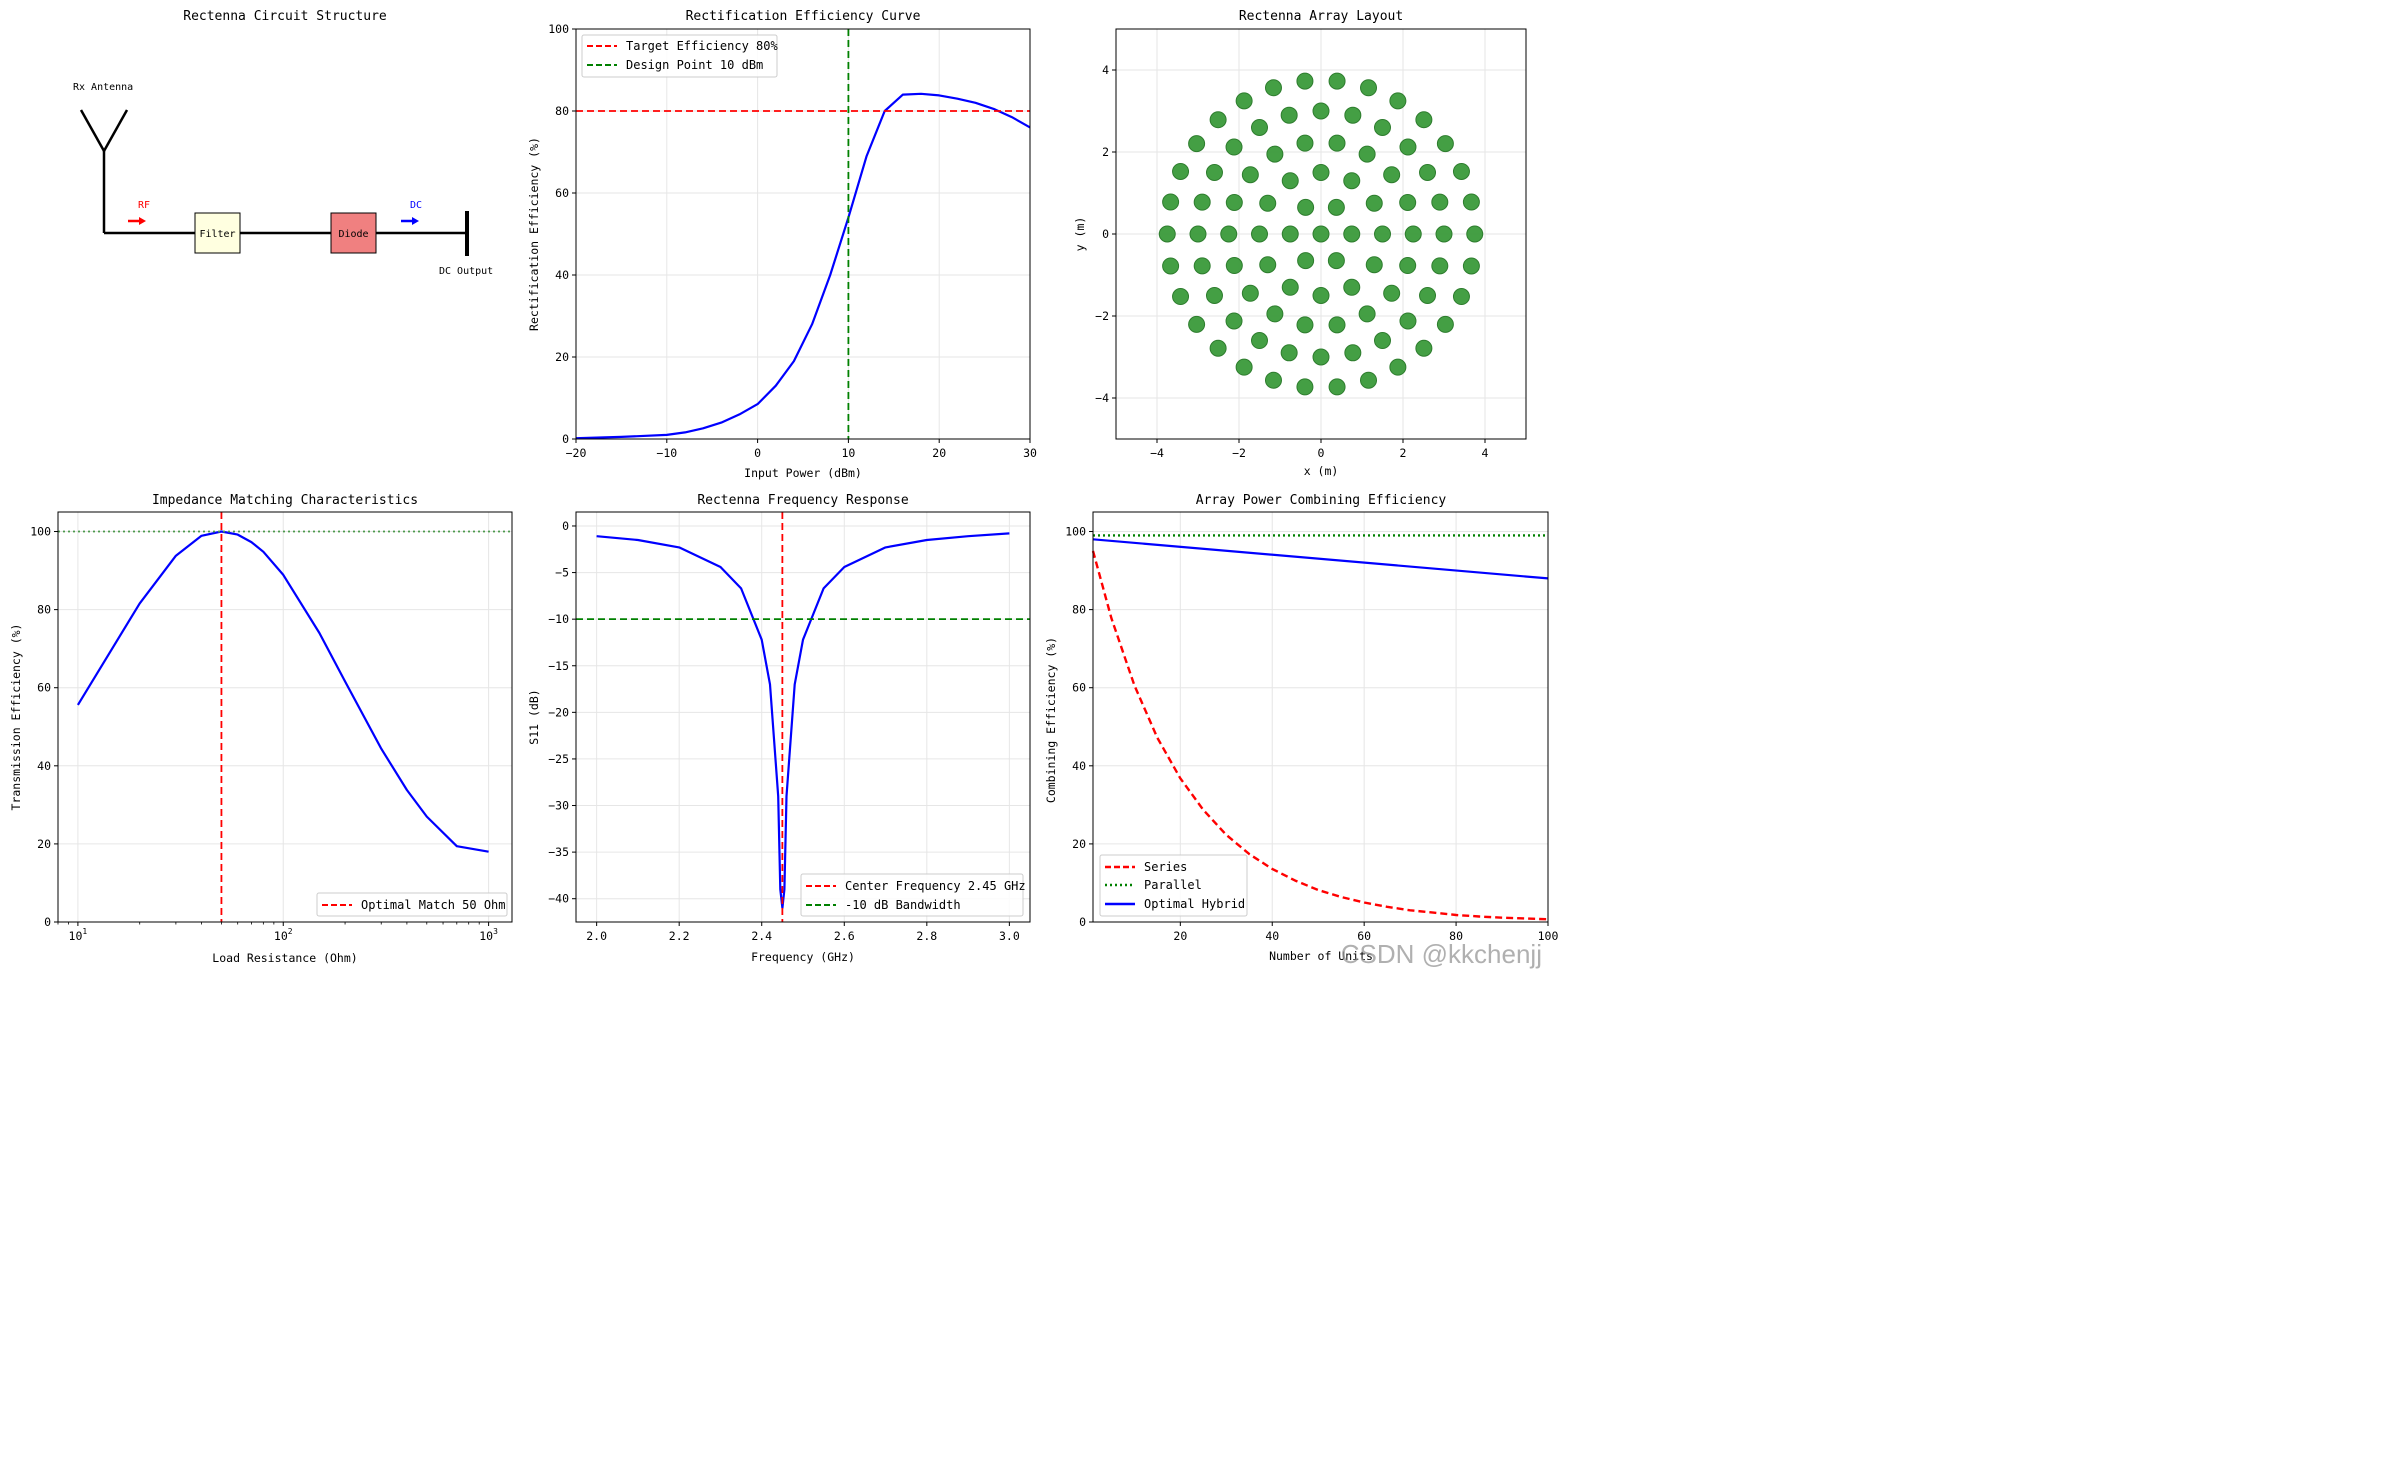  Describe the element at coordinates (1194, 904) in the screenshot. I see `legend-hybrid-label: Optimal Hybrid` at that location.